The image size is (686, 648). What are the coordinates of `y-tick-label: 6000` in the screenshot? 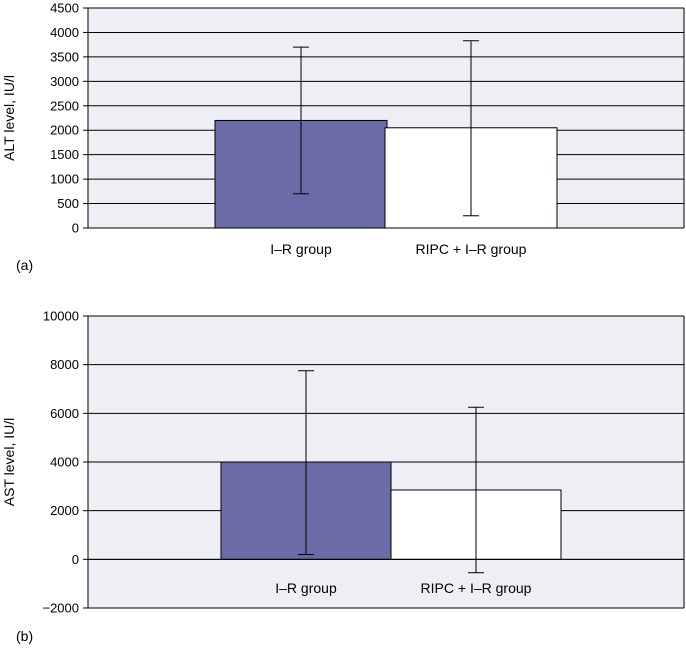 It's located at (64, 413).